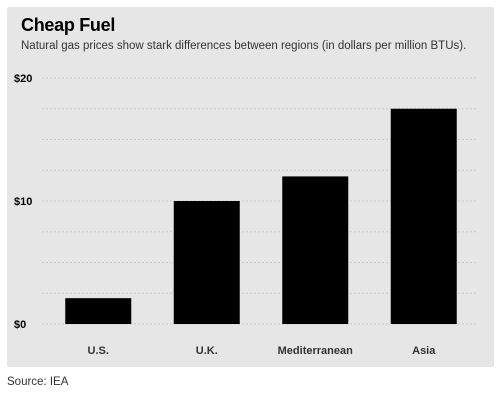 This screenshot has height=401, width=500. I want to click on y-axis-ticks: $0 $10 $20, so click(23, 202).